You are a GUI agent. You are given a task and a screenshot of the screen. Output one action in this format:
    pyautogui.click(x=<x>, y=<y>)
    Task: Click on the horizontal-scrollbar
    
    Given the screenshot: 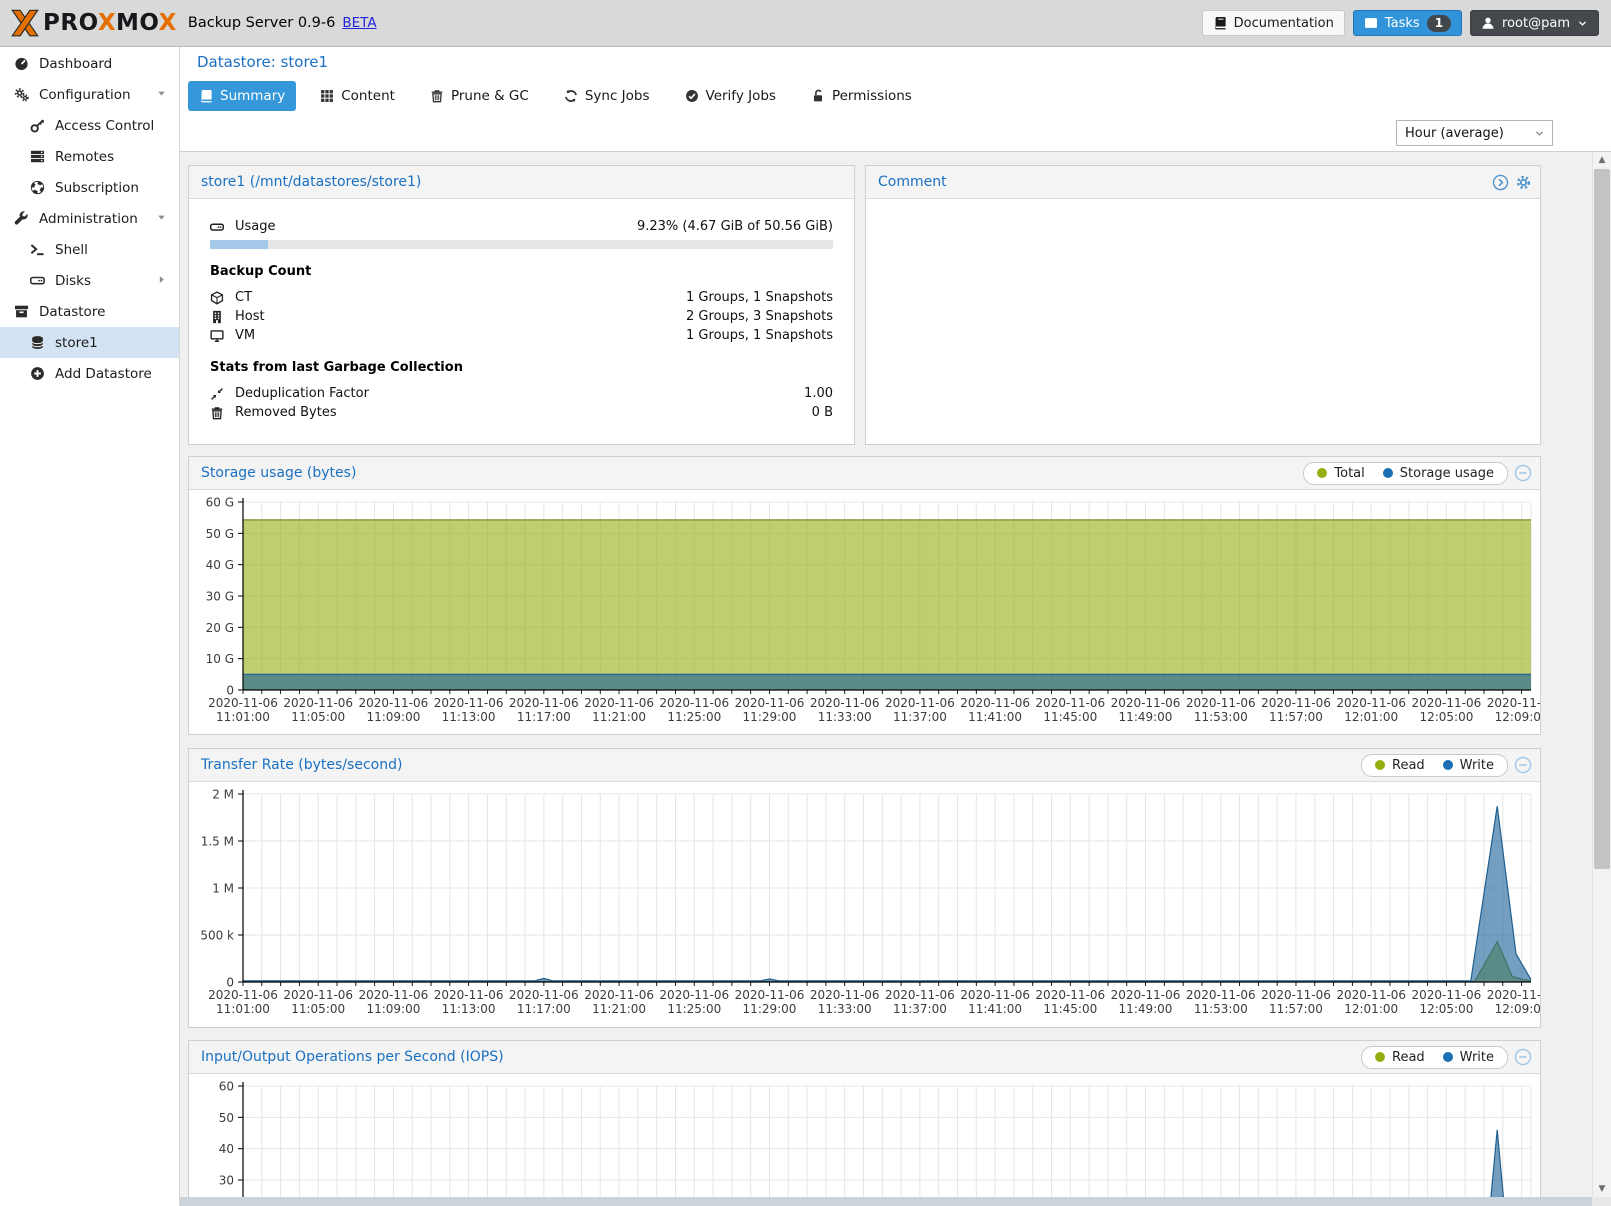 What is the action you would take?
    pyautogui.click(x=886, y=1201)
    